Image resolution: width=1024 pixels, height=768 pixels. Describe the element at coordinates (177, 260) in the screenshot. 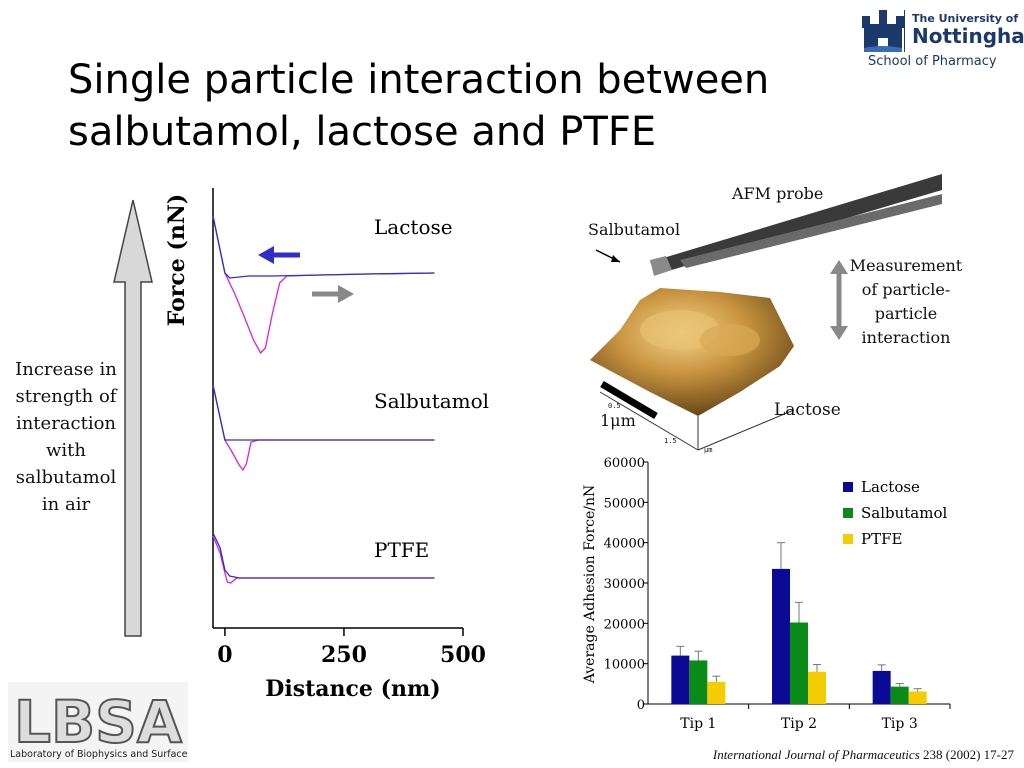

I see `y-axis-label: Force (nN)` at that location.